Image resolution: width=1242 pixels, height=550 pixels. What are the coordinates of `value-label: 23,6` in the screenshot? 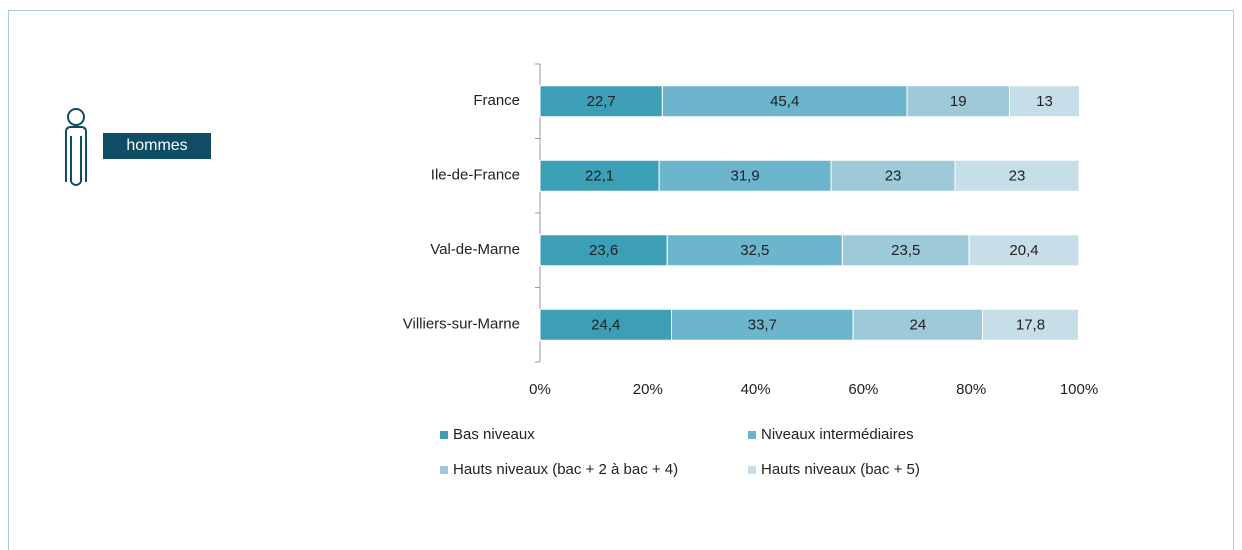 It's located at (603, 250).